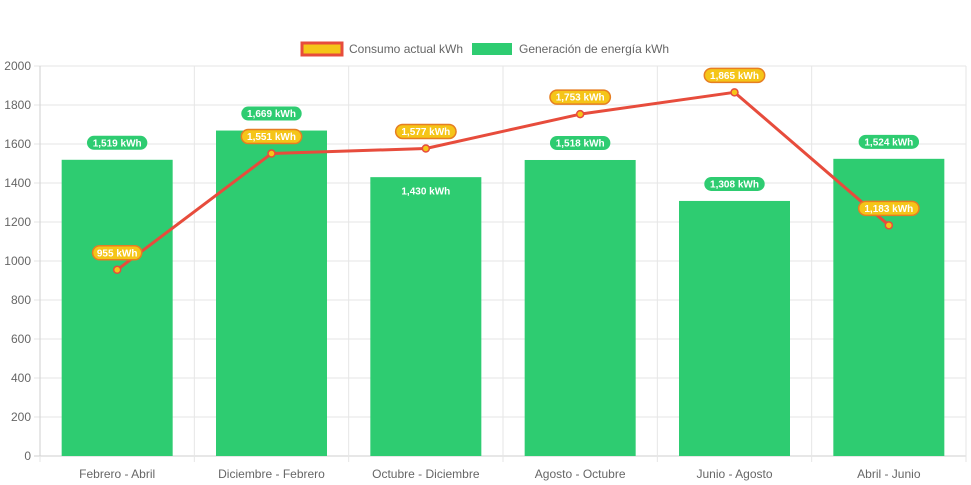  I want to click on y-tick-label: 1400, so click(17, 183).